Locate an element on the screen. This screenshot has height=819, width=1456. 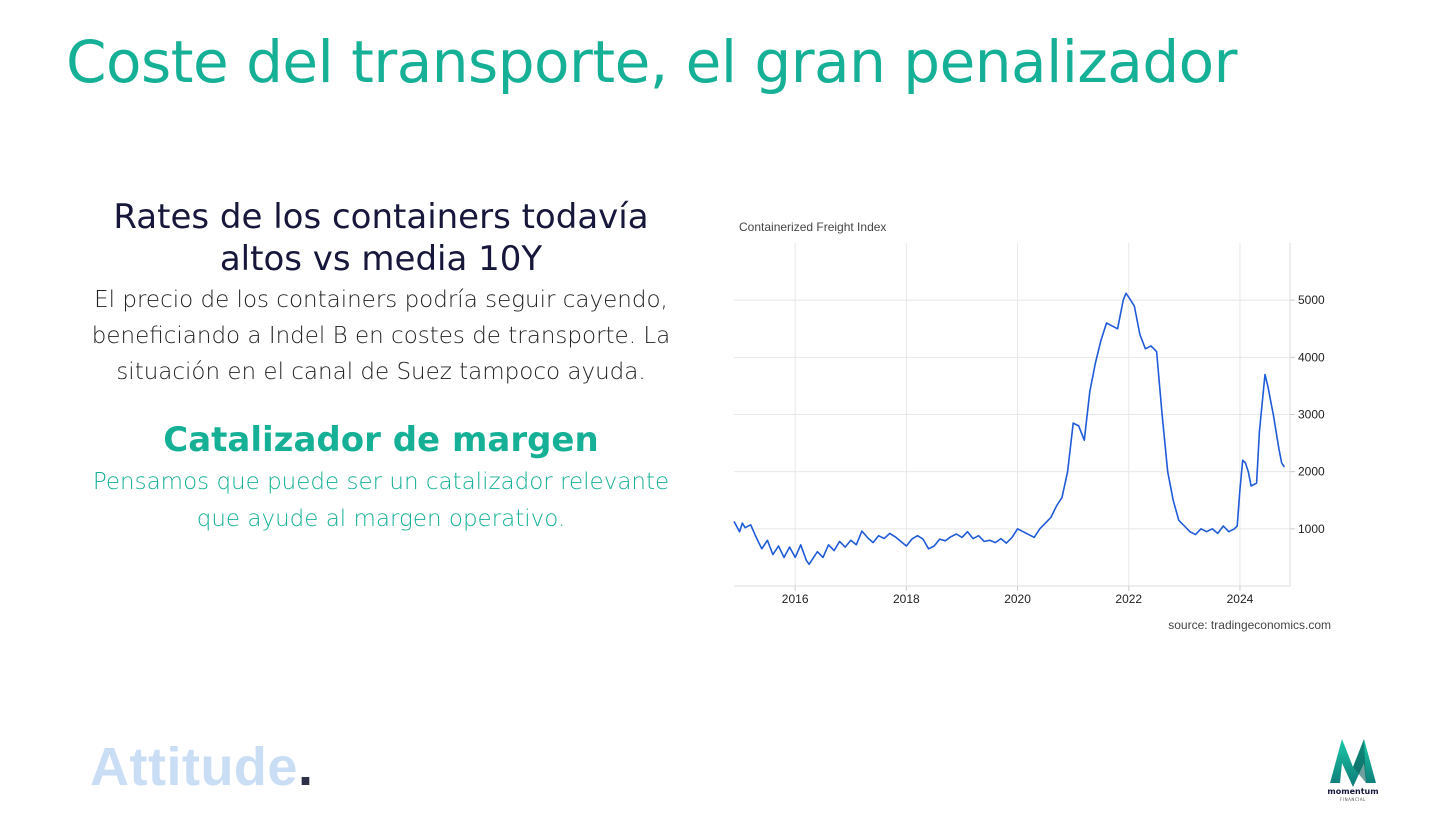
chart-title: Containerized Freight Index is located at coordinates (812, 227).